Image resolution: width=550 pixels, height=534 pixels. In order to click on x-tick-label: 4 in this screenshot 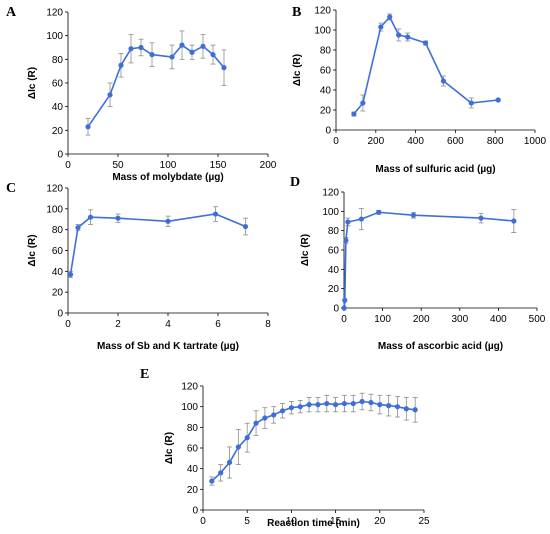, I will do `click(168, 324)`.